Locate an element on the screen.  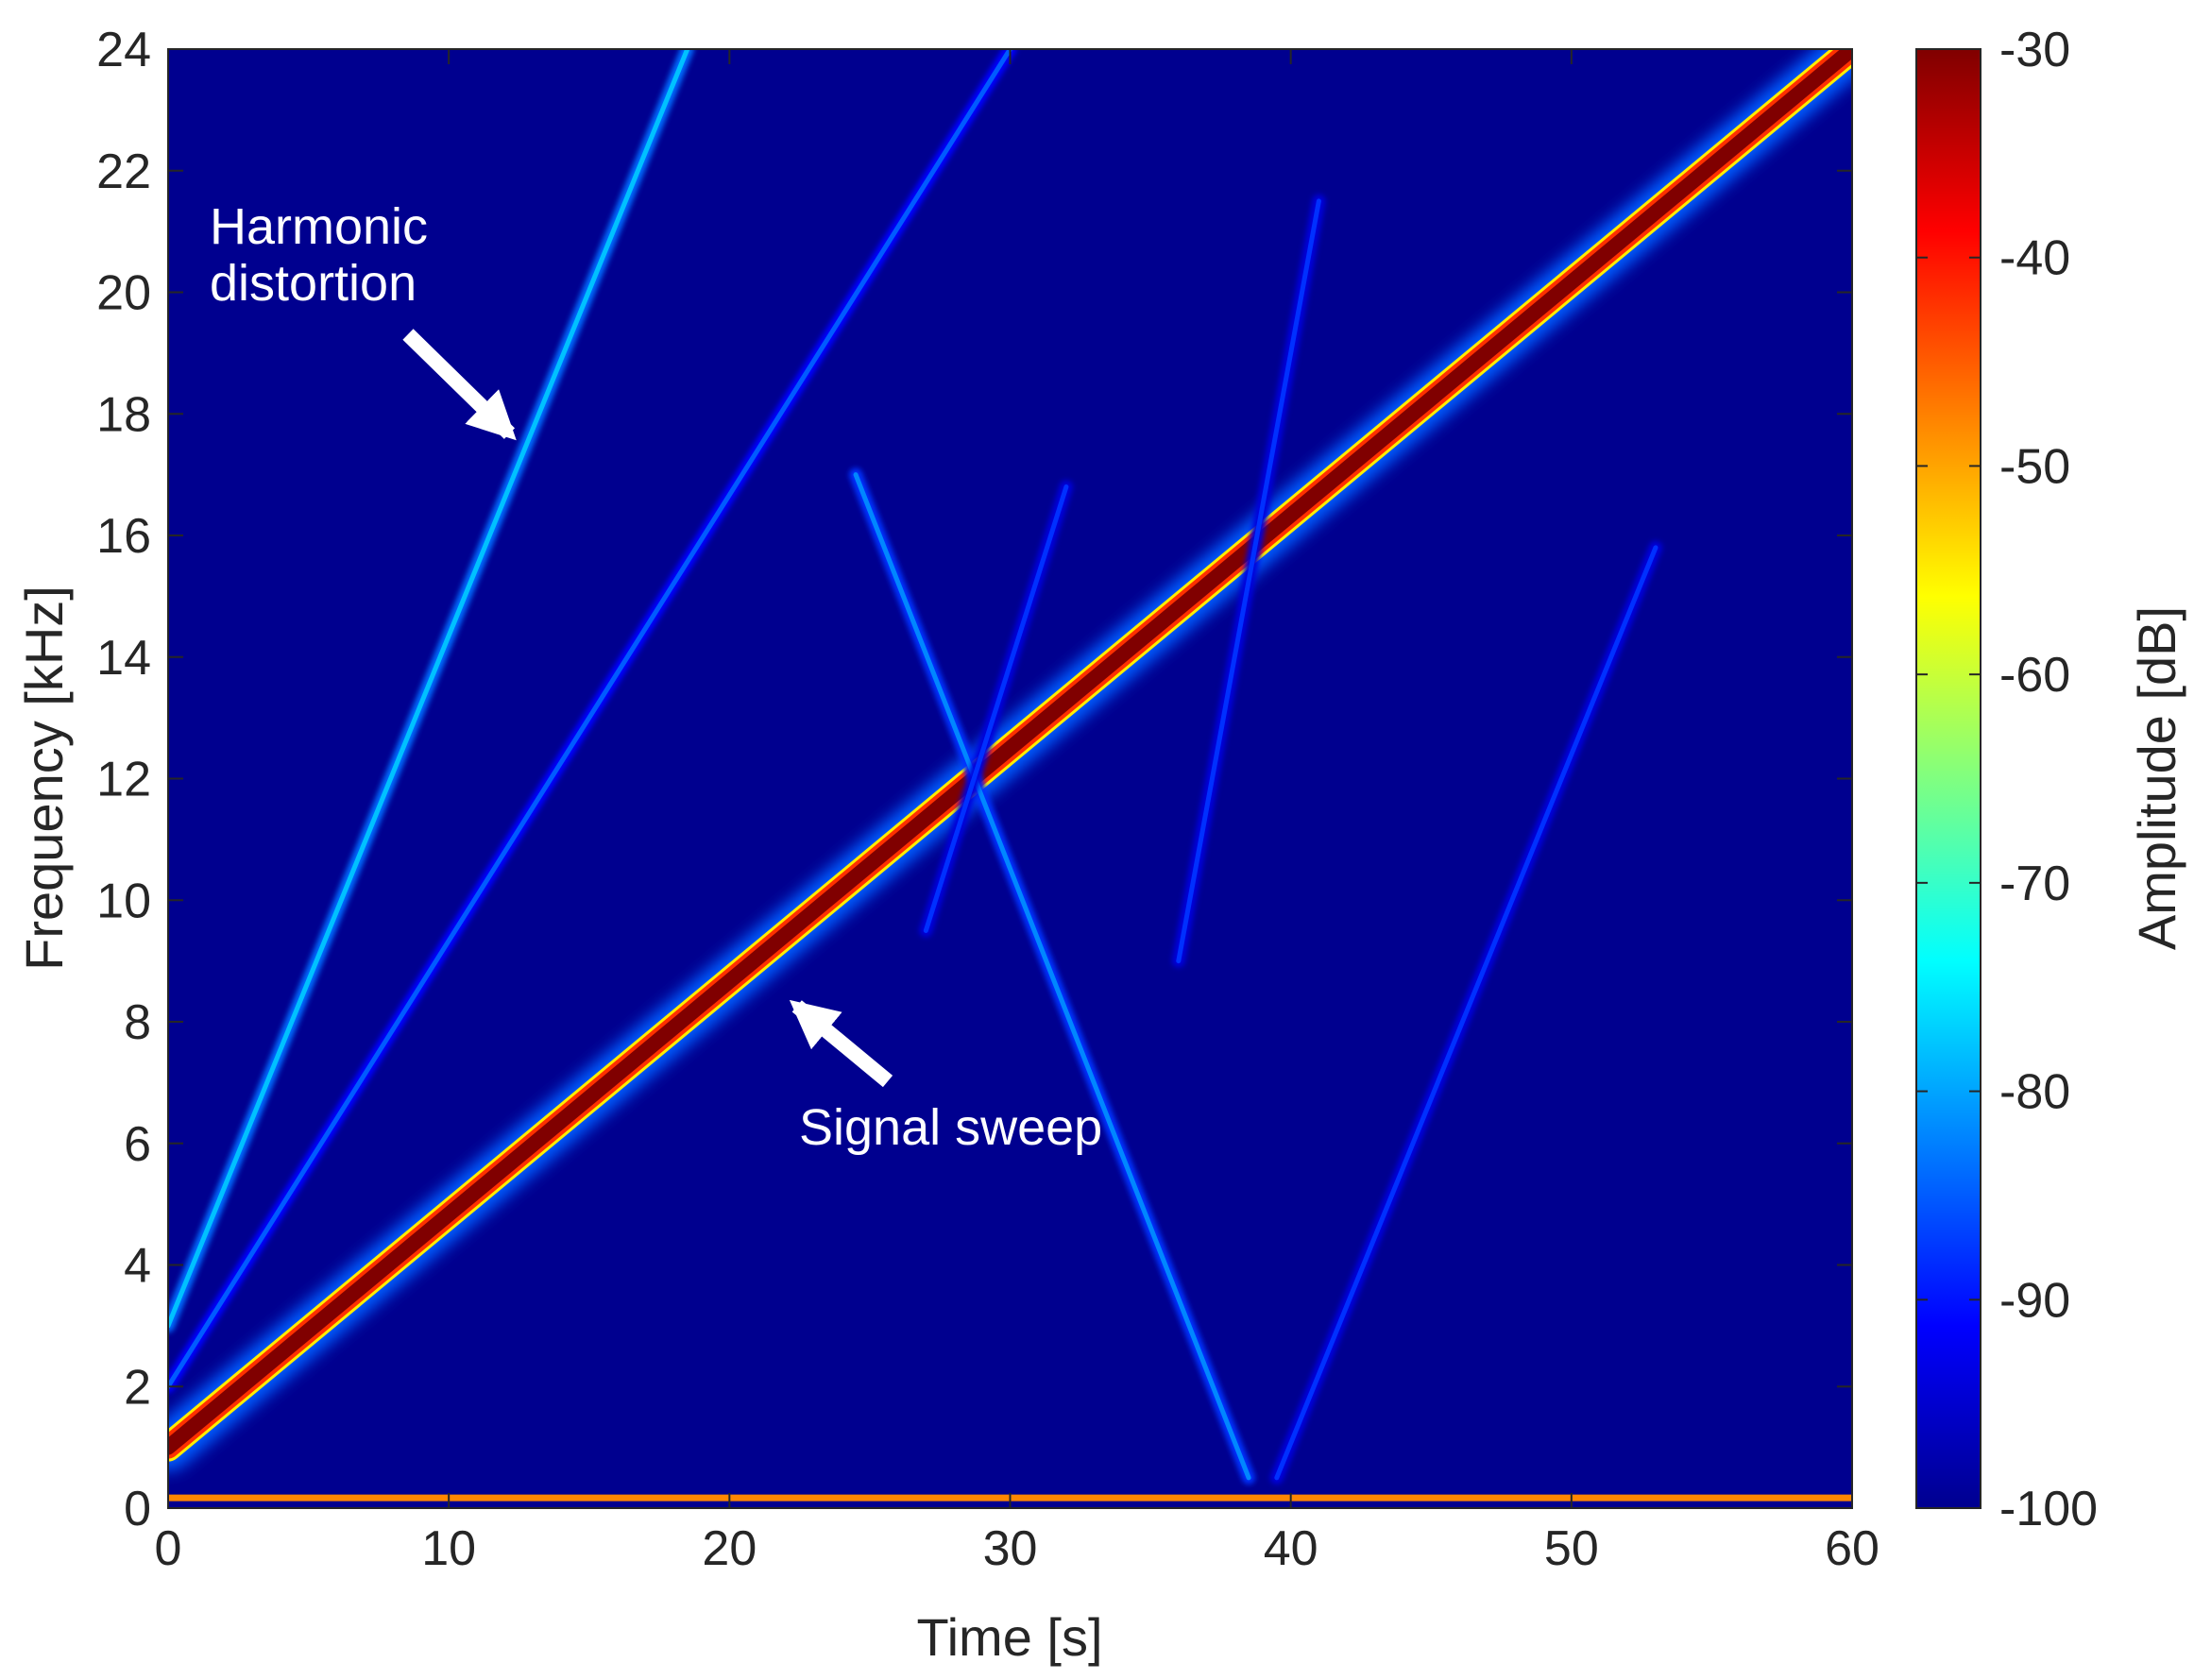
annotation-harmonic-line-1: Harmonic is located at coordinates (319, 226).